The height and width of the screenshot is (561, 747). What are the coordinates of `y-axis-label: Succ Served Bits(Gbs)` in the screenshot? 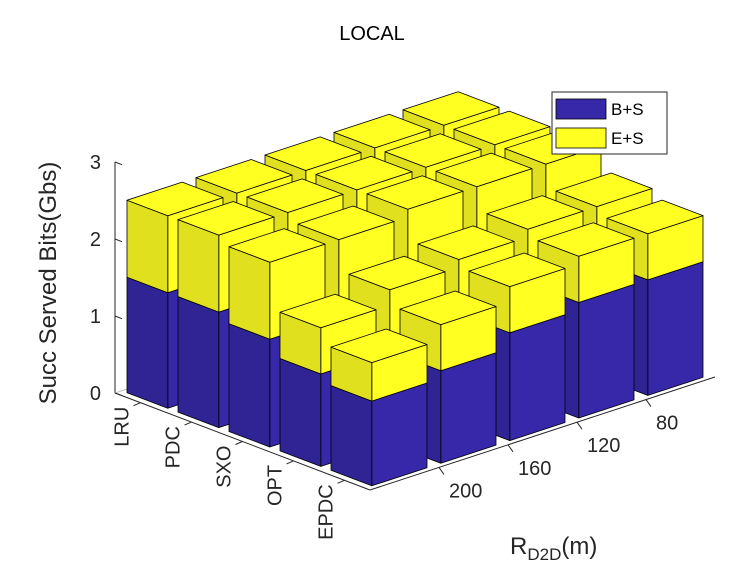 It's located at (48, 283).